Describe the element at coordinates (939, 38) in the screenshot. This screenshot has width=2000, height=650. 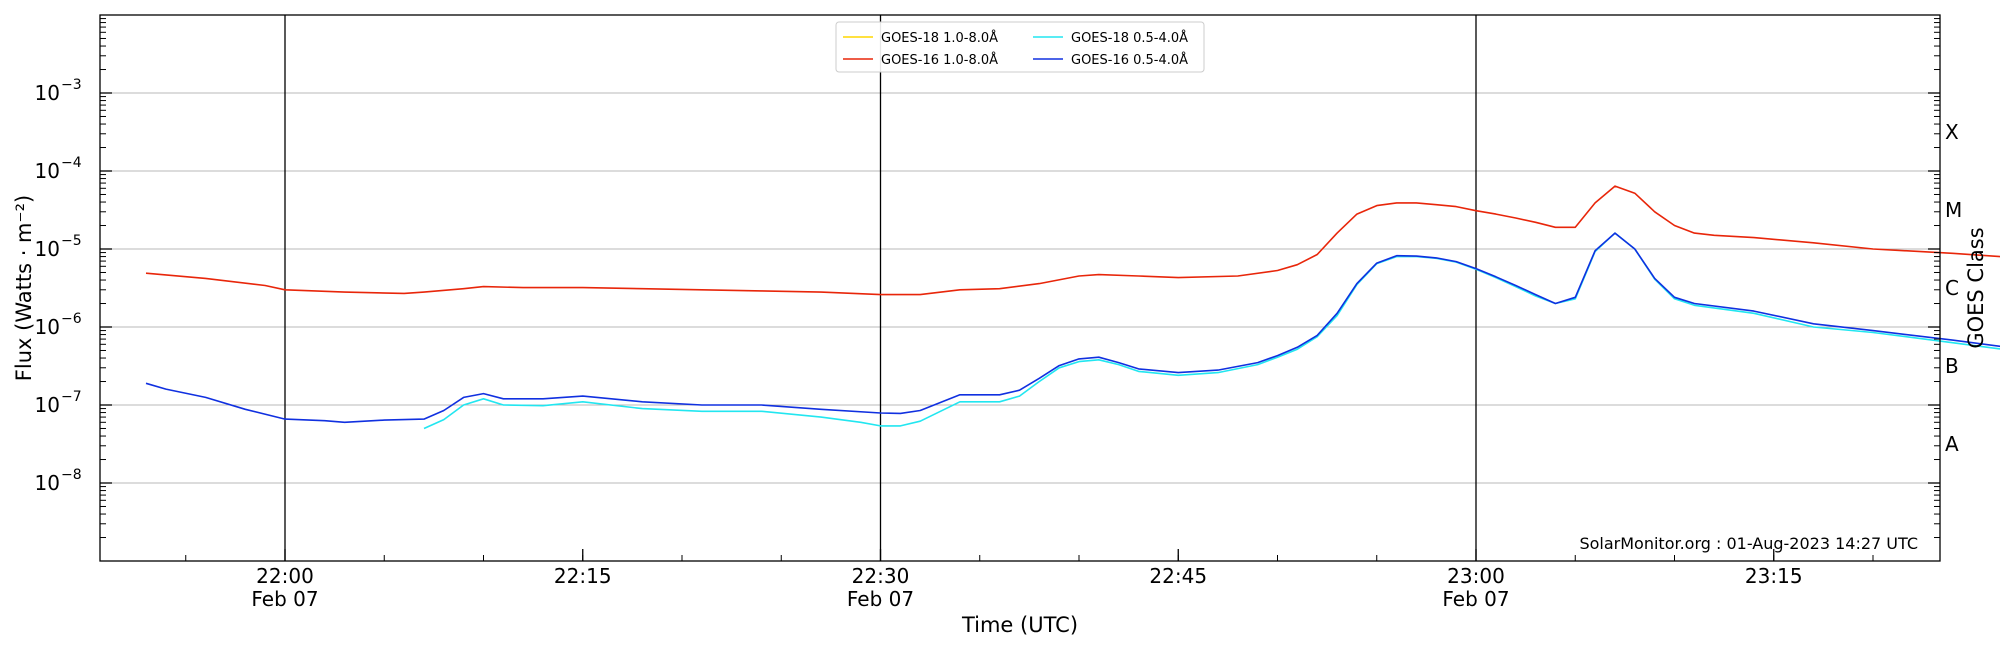
I see `legend-entry: GOES-18 1.0-8.0Å` at that location.